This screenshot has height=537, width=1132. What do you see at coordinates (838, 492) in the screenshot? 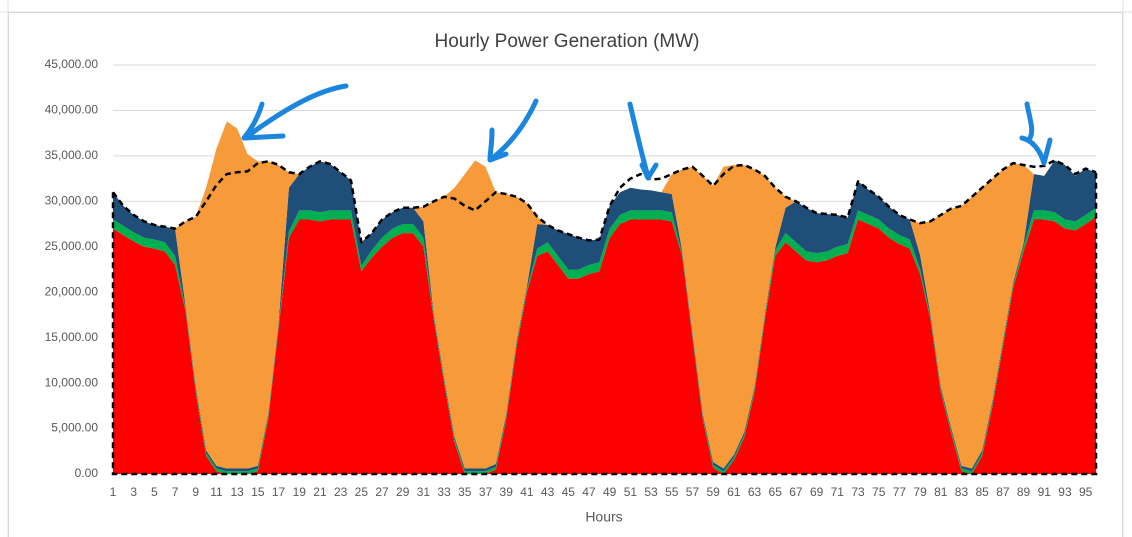
I see `x-tick-label: 71` at bounding box center [838, 492].